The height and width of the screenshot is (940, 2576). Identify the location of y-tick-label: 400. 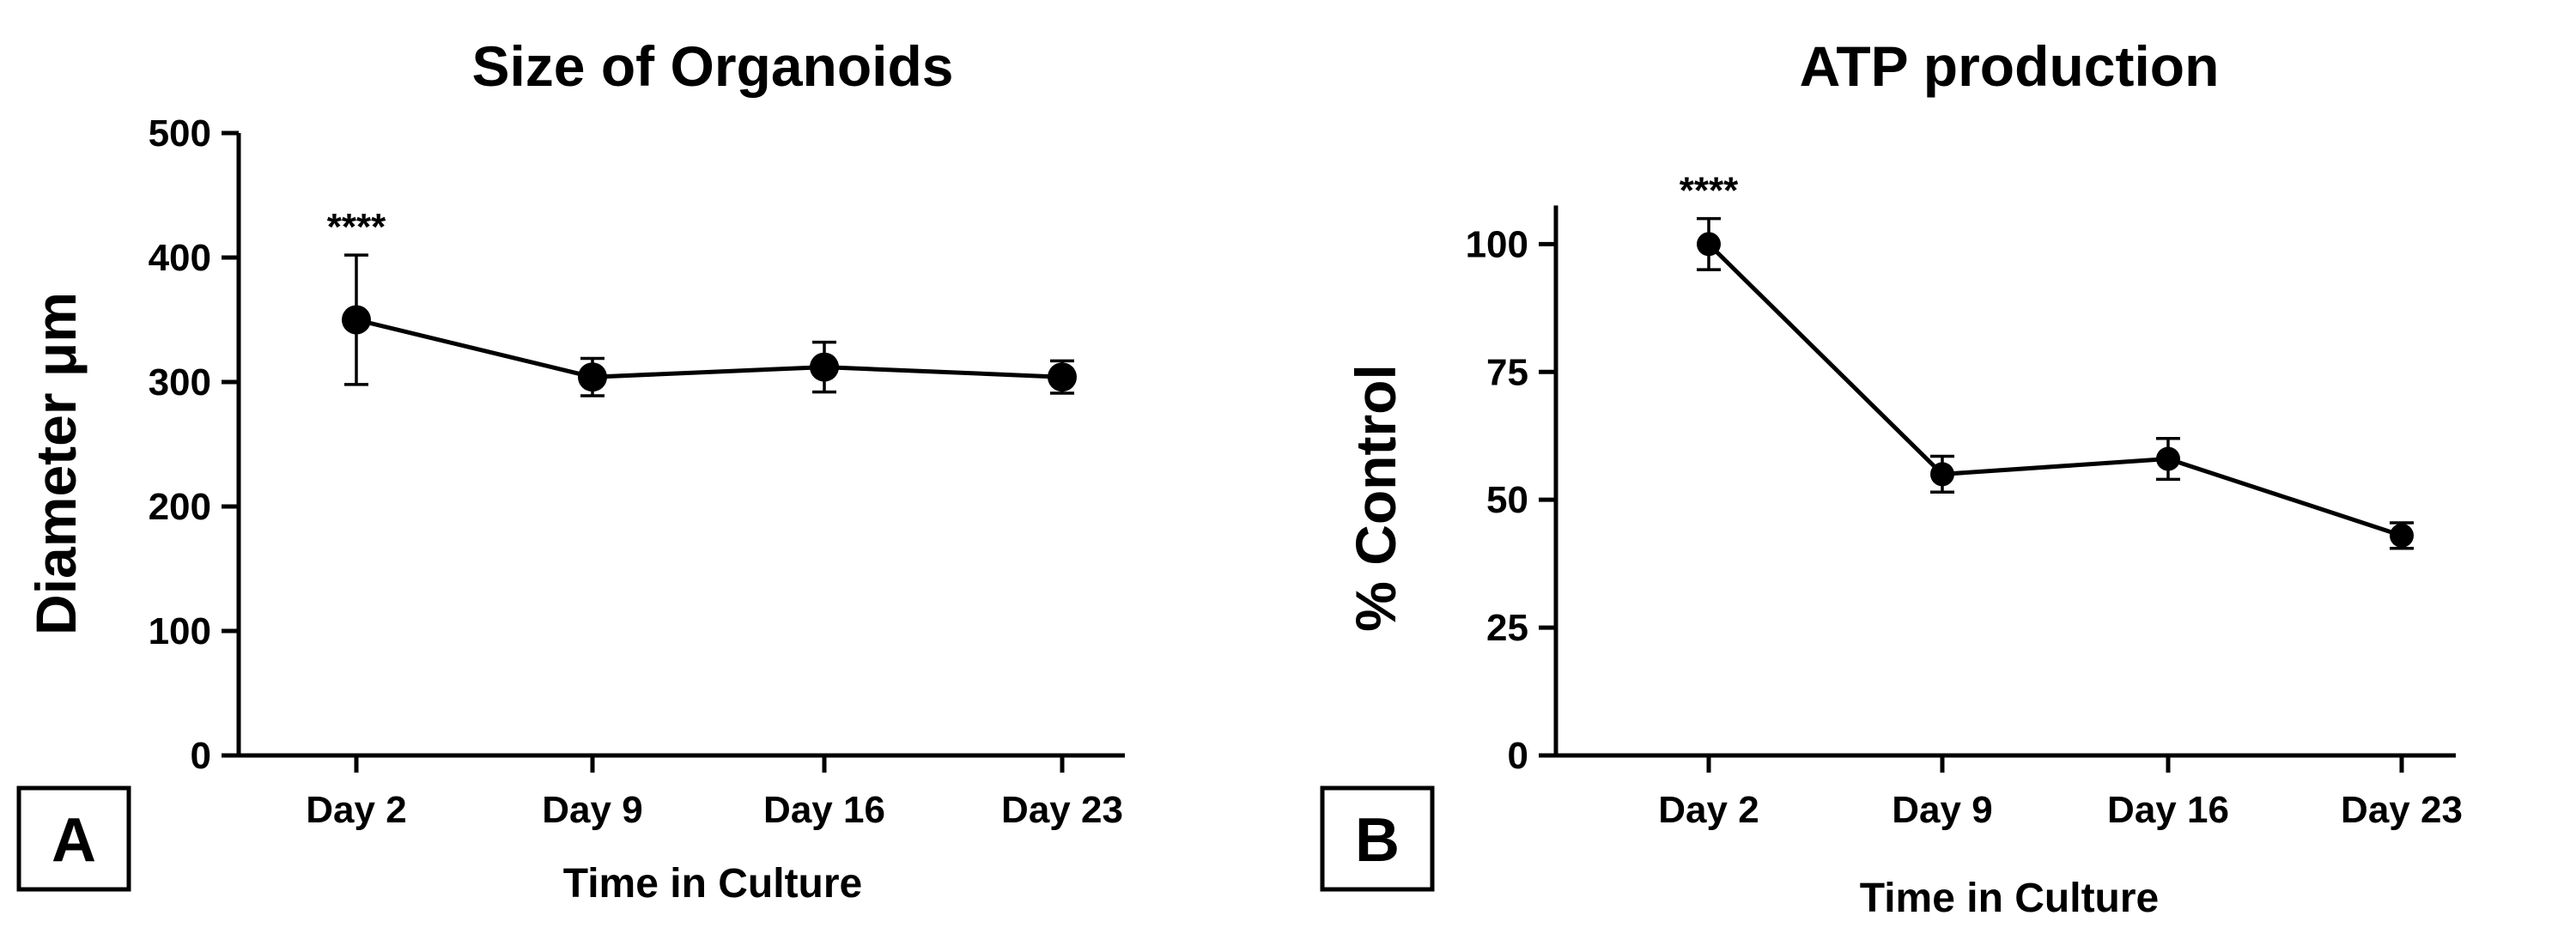
(180, 258).